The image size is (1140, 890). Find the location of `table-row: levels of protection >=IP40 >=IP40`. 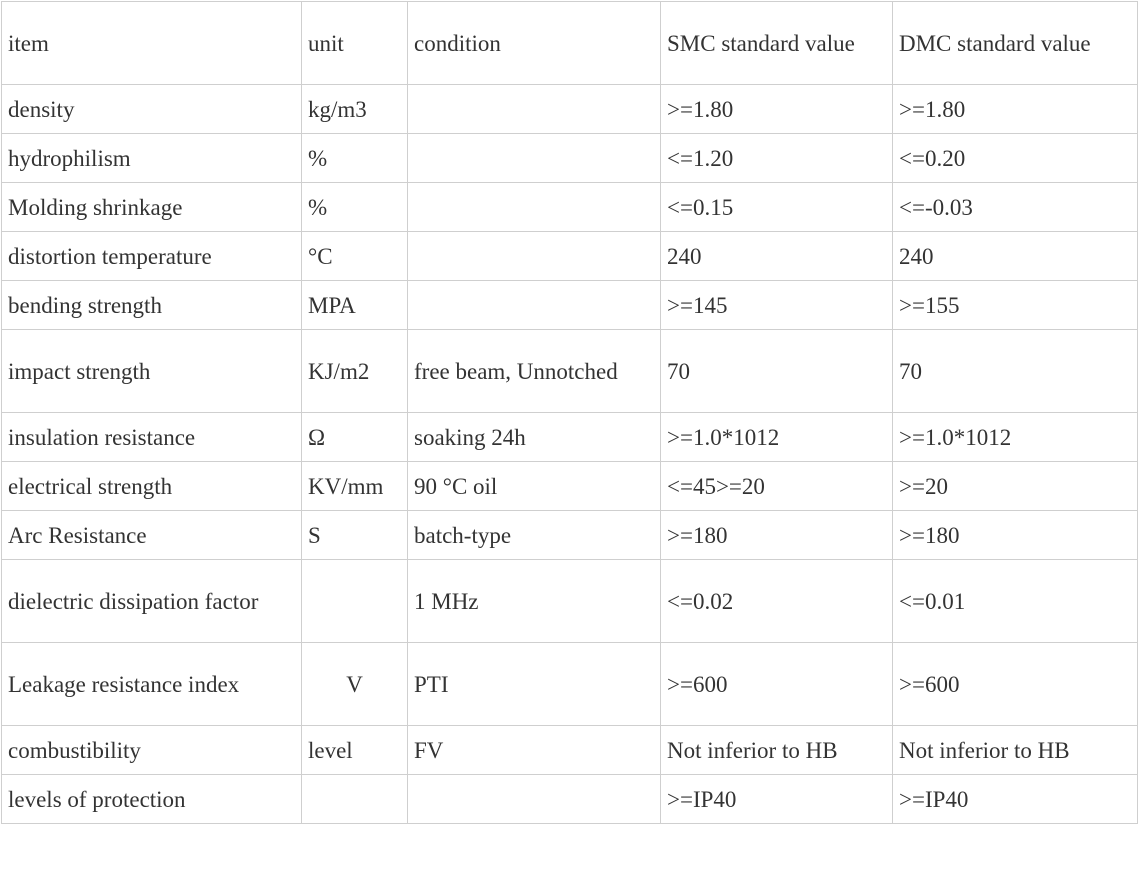

table-row: levels of protection >=IP40 >=IP40 is located at coordinates (569, 799).